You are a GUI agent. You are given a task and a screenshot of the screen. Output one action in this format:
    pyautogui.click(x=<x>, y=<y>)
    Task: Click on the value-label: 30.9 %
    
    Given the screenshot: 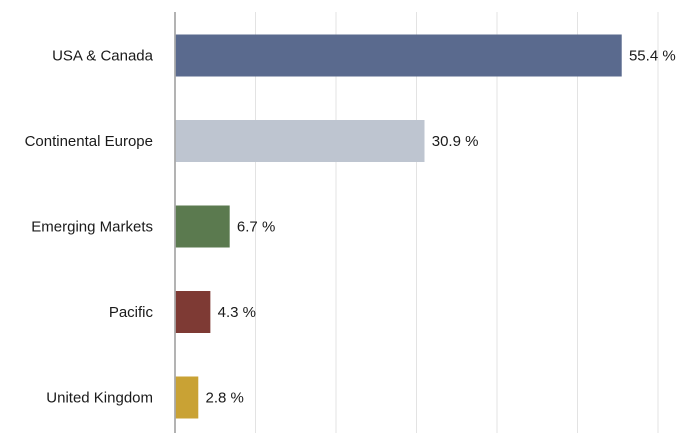 What is the action you would take?
    pyautogui.click(x=455, y=141)
    